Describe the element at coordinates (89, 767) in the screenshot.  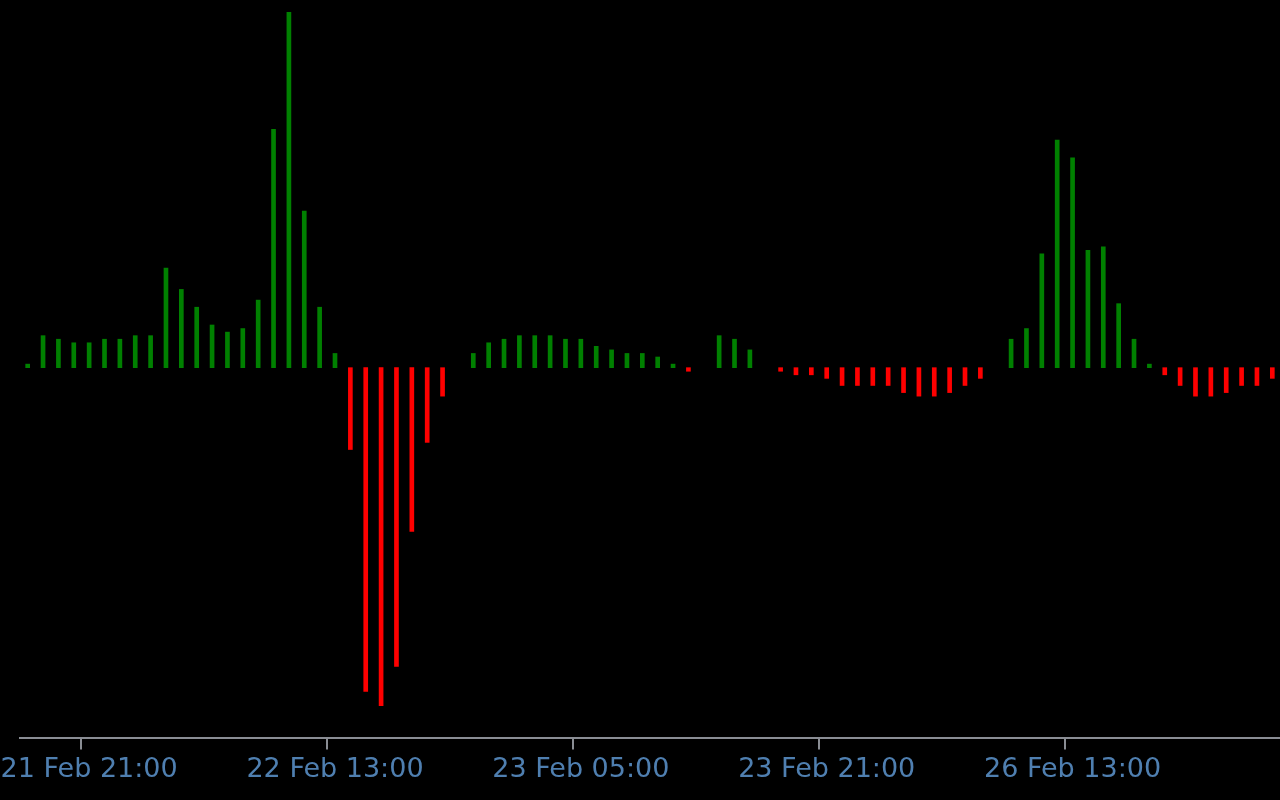
I see `x-tick-label: 21 Feb 21:00` at that location.